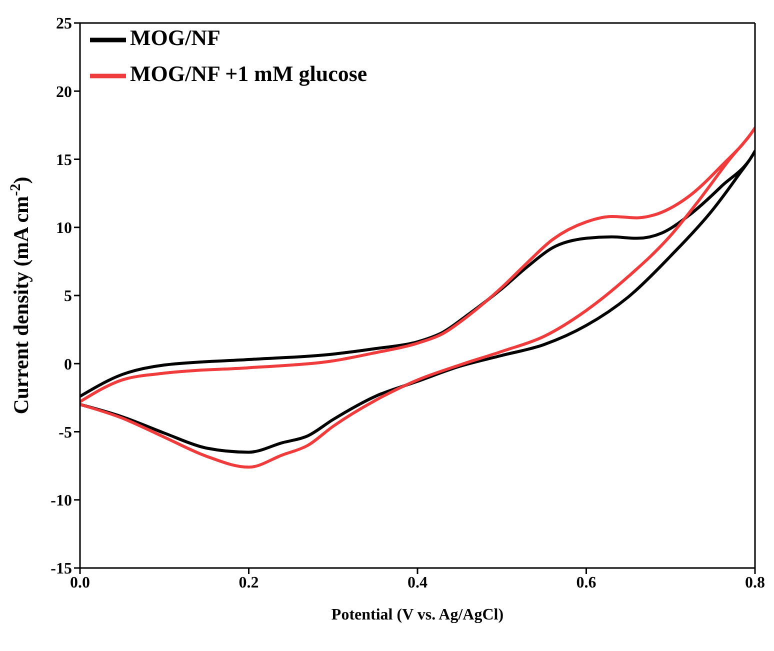 The width and height of the screenshot is (774, 651). What do you see at coordinates (64, 229) in the screenshot?
I see `y-tick-label: 10` at bounding box center [64, 229].